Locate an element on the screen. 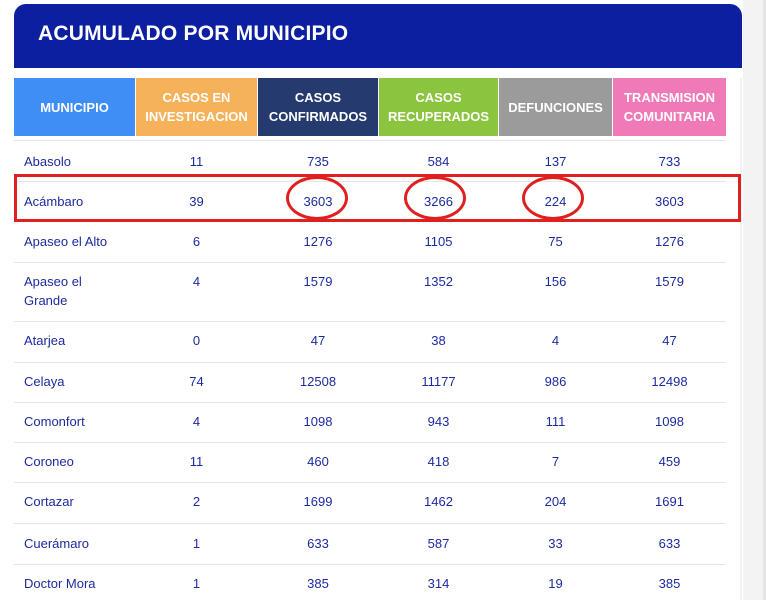 The image size is (766, 600). municipio-name: Apaseo el Grande is located at coordinates (53, 291).